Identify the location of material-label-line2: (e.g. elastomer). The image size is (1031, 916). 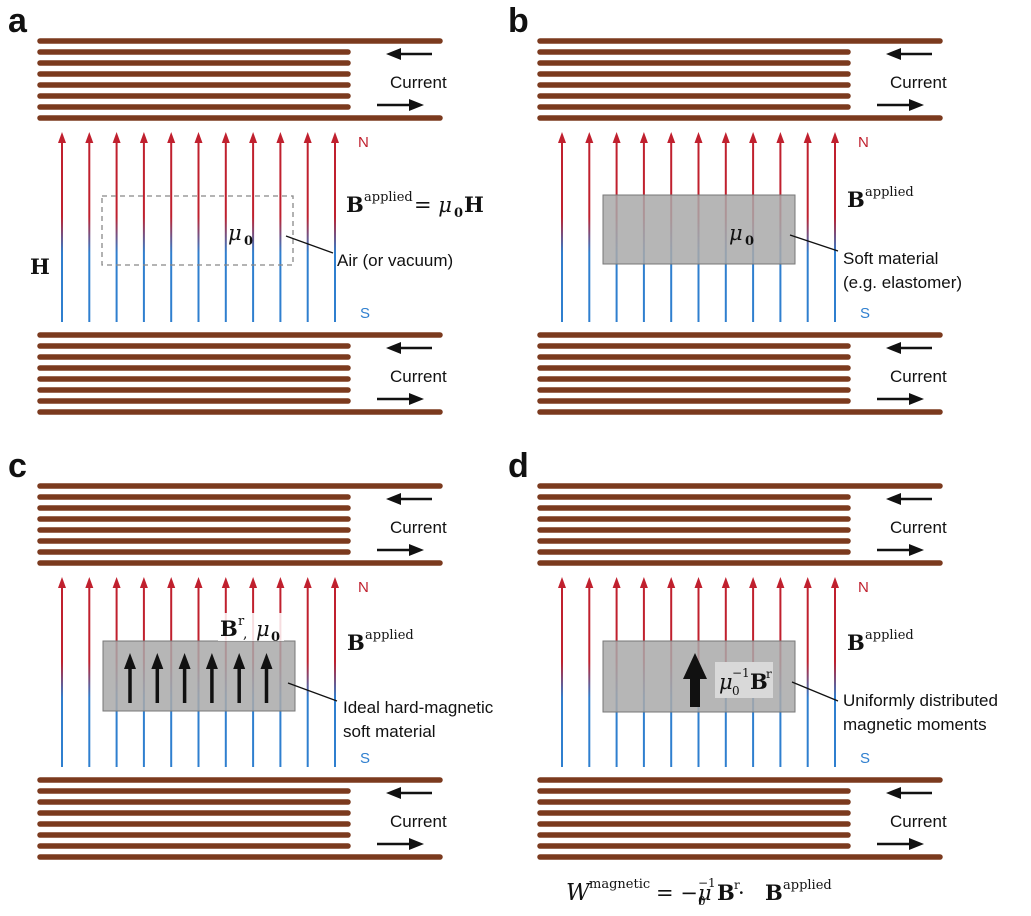
(902, 282).